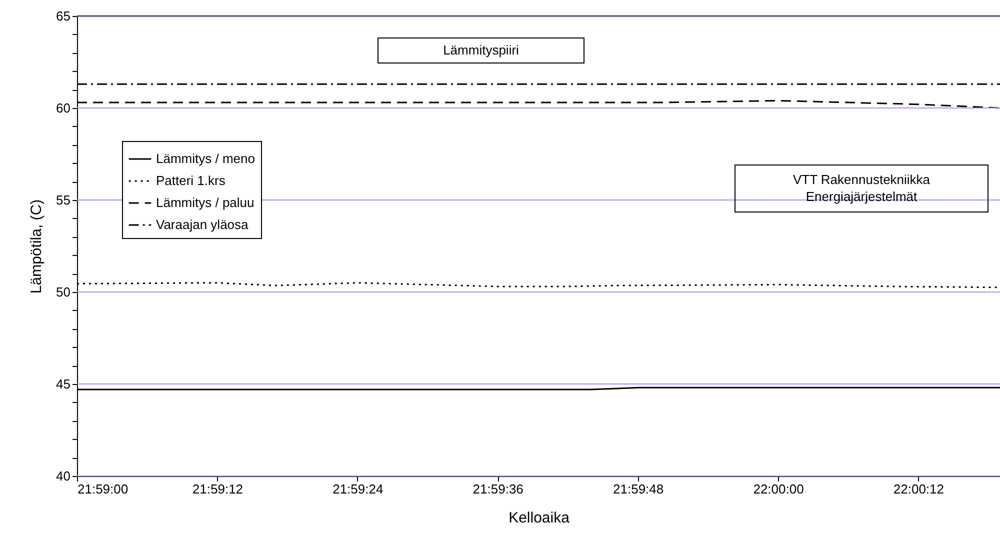 The image size is (1000, 544). What do you see at coordinates (918, 489) in the screenshot?
I see `x-tick-label: 22:00:12` at bounding box center [918, 489].